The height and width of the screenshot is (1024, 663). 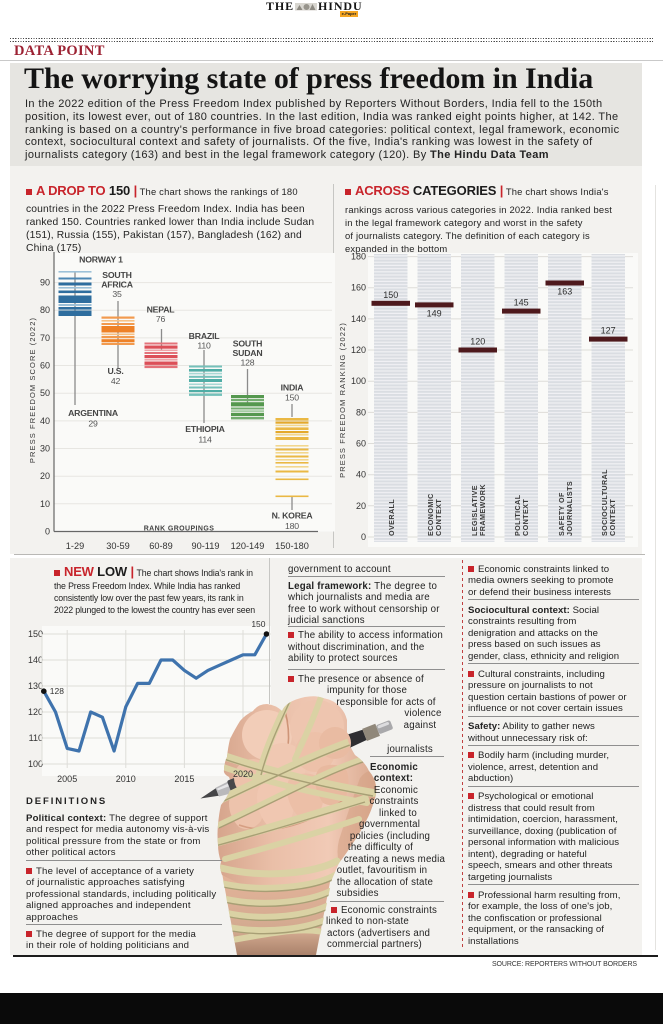 What do you see at coordinates (126, 779) in the screenshot?
I see `svg-text: 2010` at bounding box center [126, 779].